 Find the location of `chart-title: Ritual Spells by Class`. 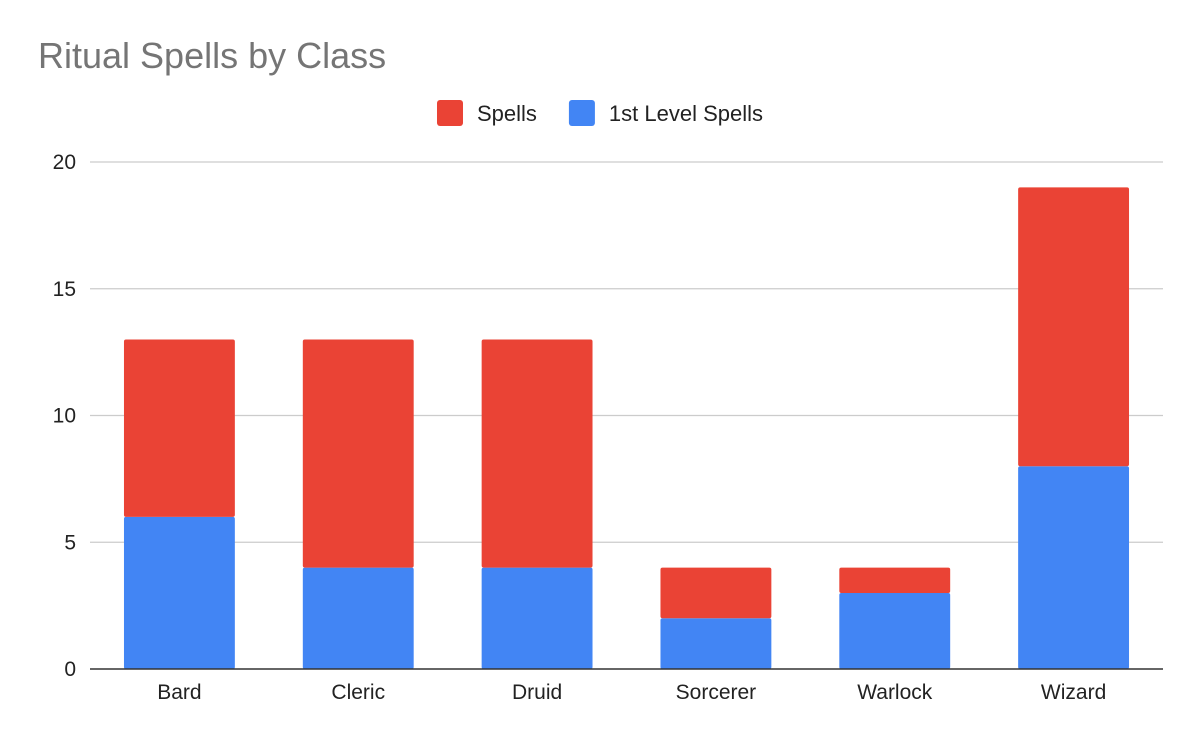

chart-title: Ritual Spells by Class is located at coordinates (212, 55).